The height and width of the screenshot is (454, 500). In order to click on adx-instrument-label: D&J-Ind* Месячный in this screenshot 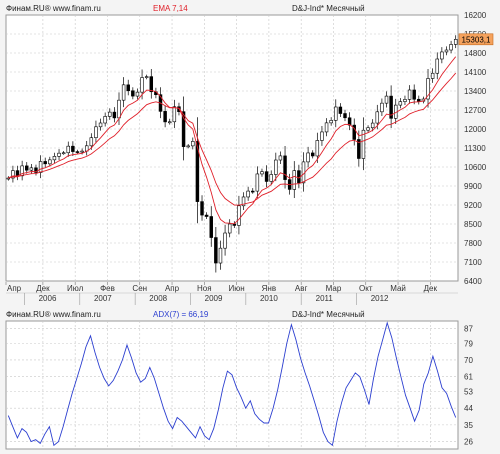, I will do `click(328, 314)`.